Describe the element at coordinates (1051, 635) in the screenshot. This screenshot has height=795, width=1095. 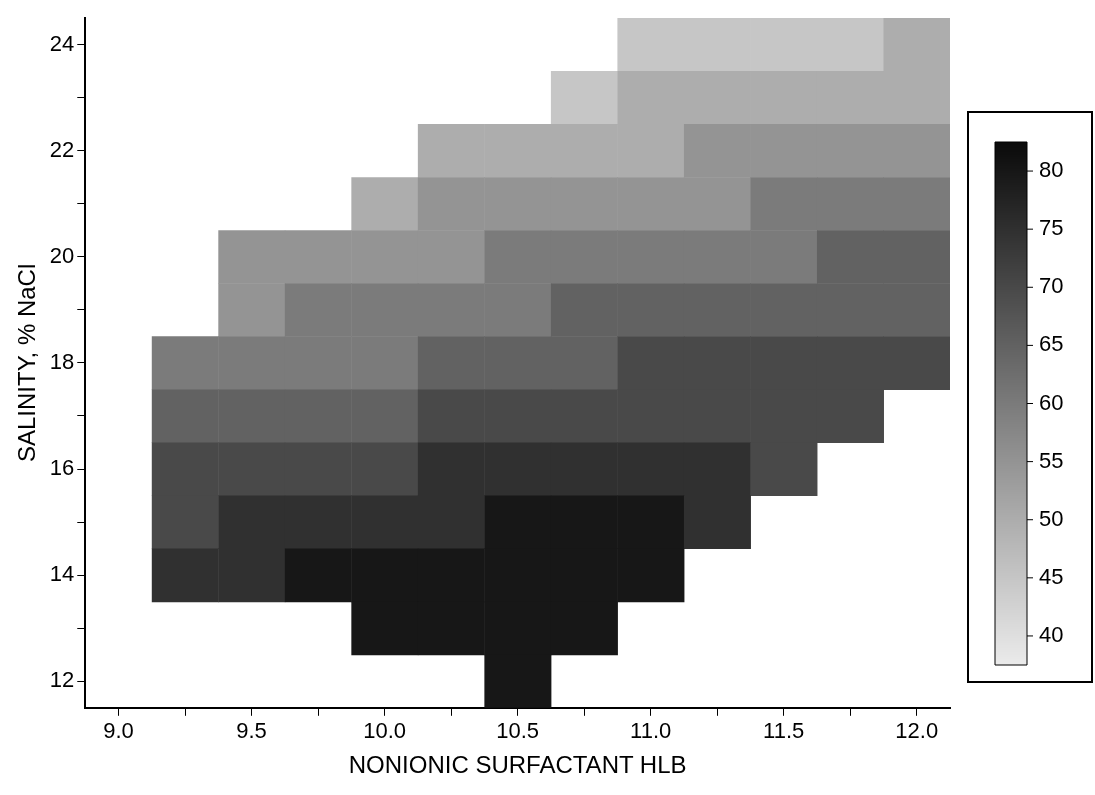
I see `color-bar-label: 40` at that location.